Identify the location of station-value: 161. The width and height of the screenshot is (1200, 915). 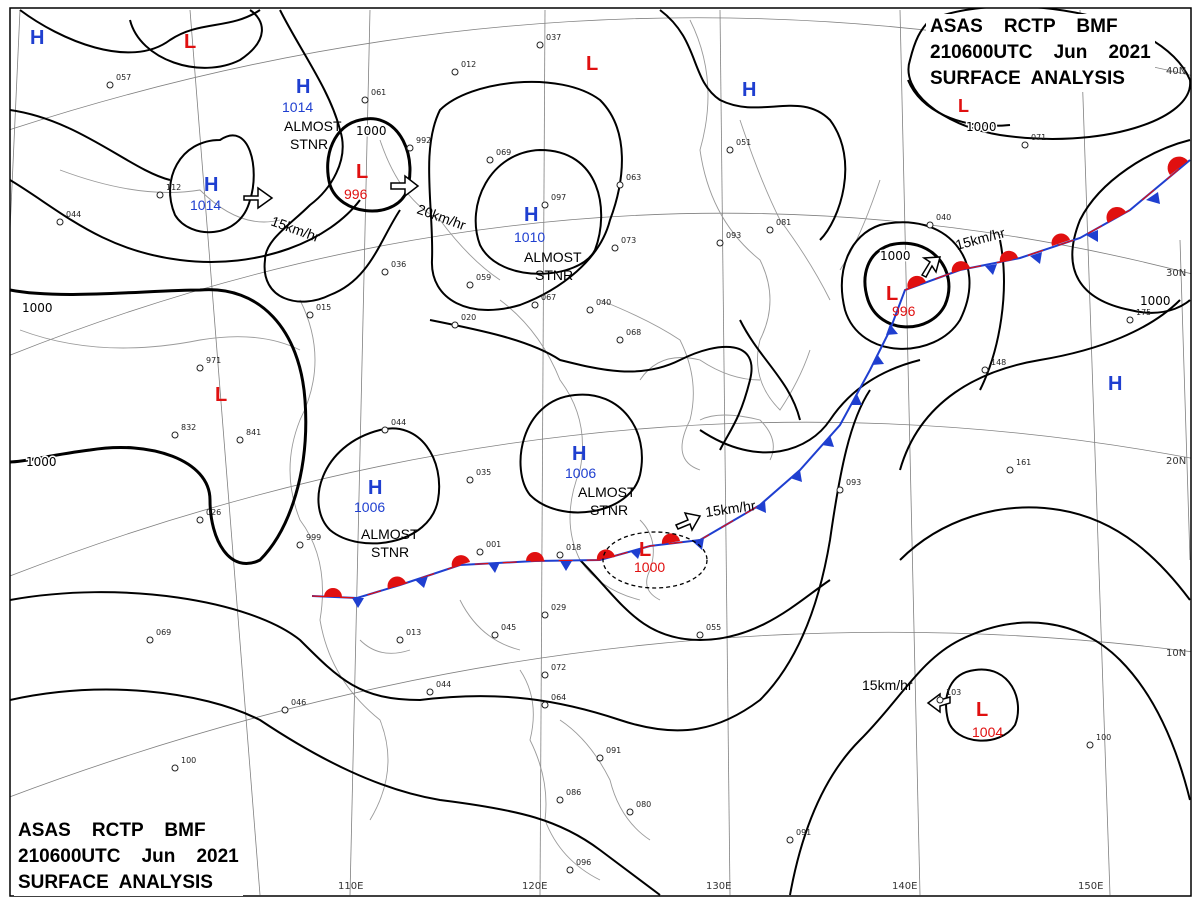
(1023, 462).